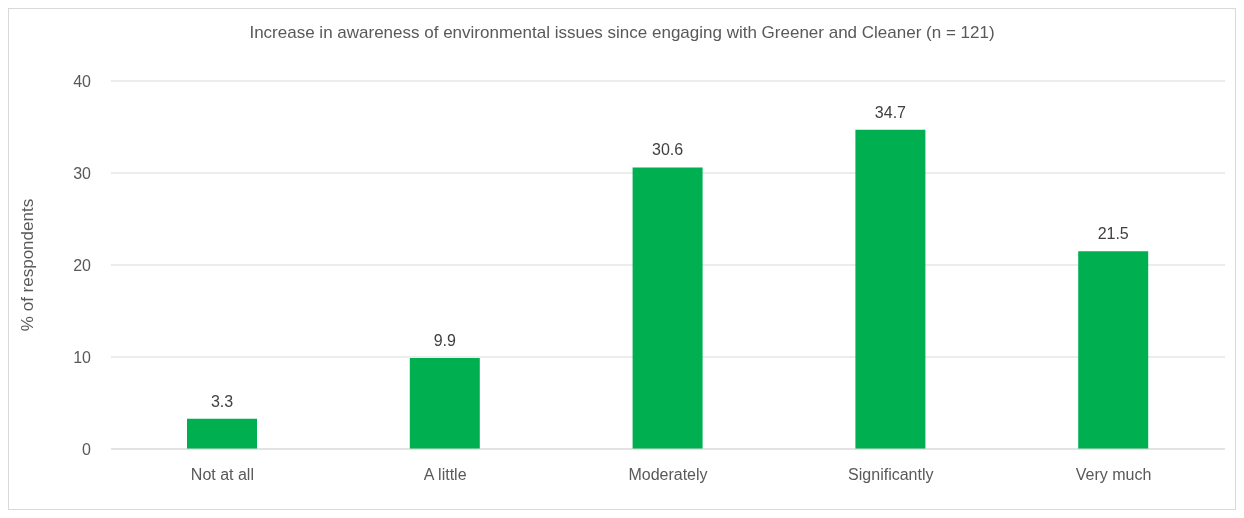 The height and width of the screenshot is (518, 1244). Describe the element at coordinates (1113, 234) in the screenshot. I see `data-label: 21.5` at that location.